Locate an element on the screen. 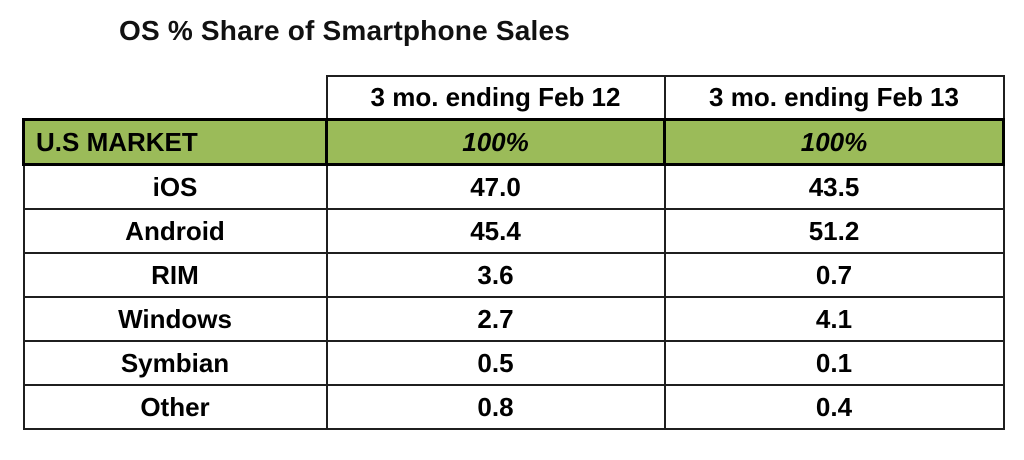 This screenshot has width=1024, height=460. table-row-symbian: Symbian 0.5 0.1 is located at coordinates (513, 363).